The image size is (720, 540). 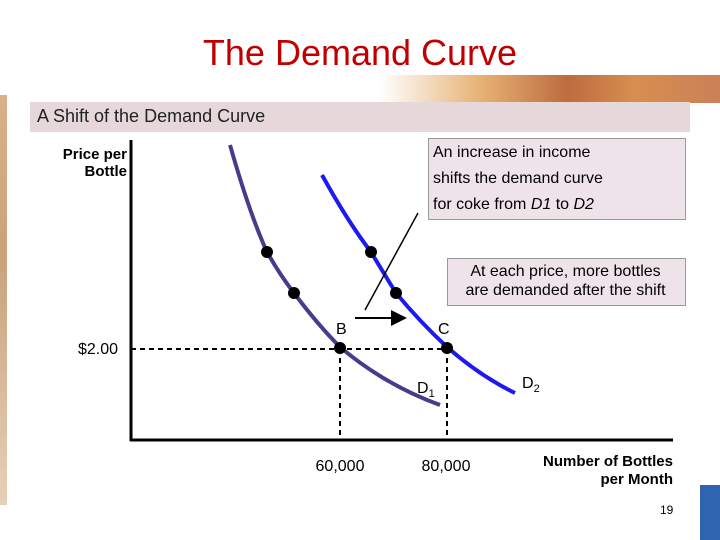 I want to click on text: D2, so click(x=583, y=204).